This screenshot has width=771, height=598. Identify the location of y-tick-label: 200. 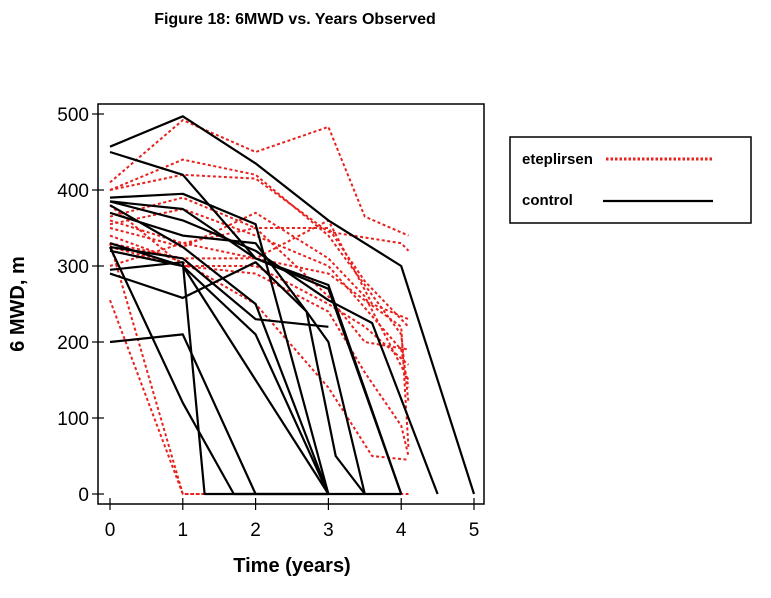
(73, 343).